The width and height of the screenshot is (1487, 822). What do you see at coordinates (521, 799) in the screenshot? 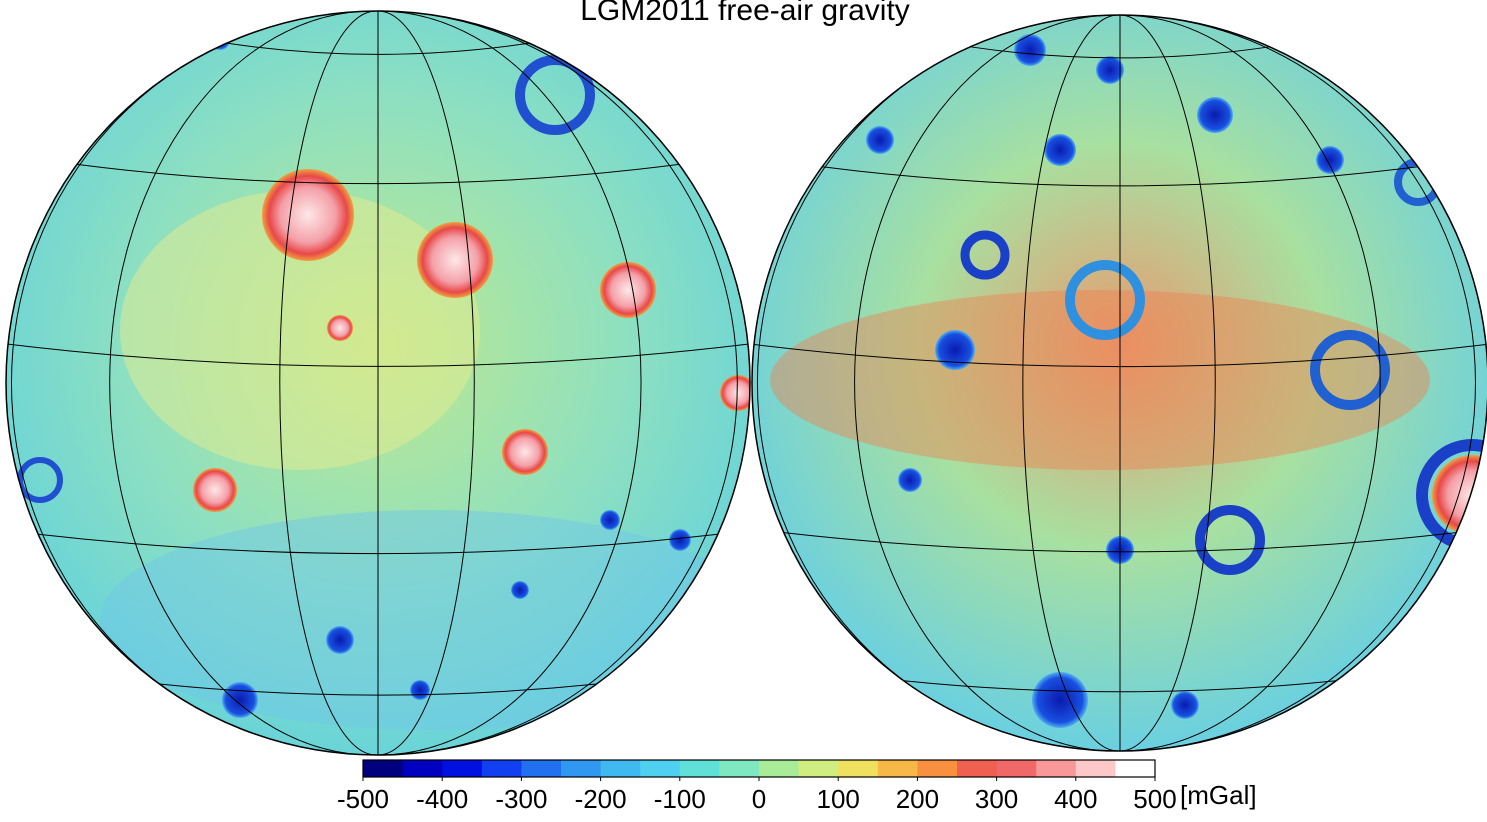
I see `colorbar-tick-label: -300` at bounding box center [521, 799].